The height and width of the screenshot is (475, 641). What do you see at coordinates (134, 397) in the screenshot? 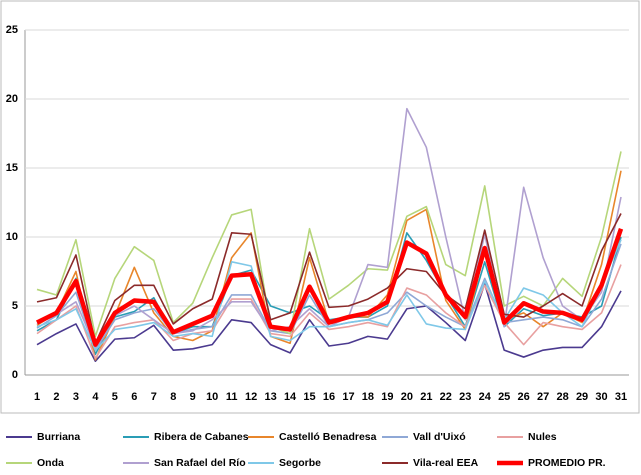
I see `x-tick-label: 6` at bounding box center [134, 397].